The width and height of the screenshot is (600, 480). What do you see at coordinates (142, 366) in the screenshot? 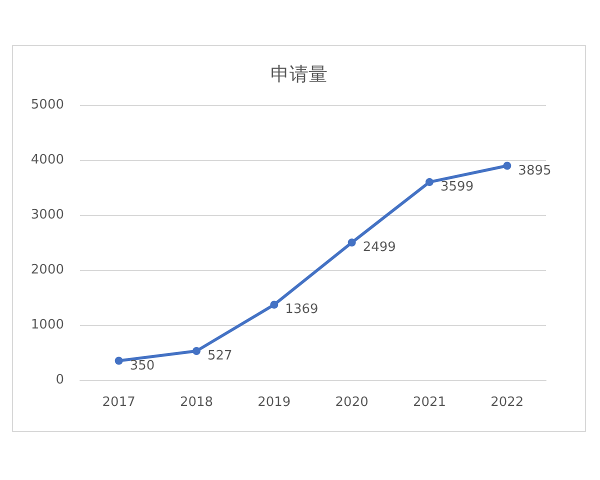
I see `data-label: 350` at bounding box center [142, 366].